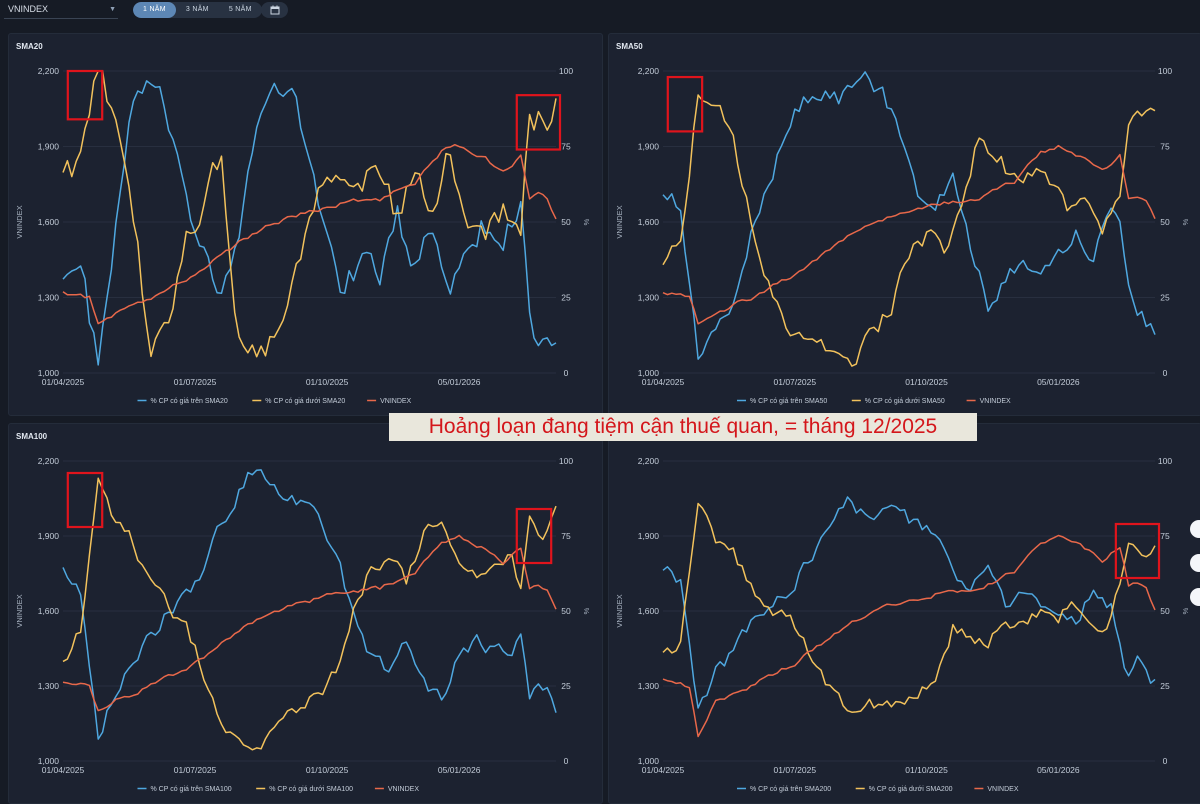 Image resolution: width=1200 pixels, height=804 pixels. What do you see at coordinates (29, 46) in the screenshot?
I see `chart-title: SMA20` at bounding box center [29, 46].